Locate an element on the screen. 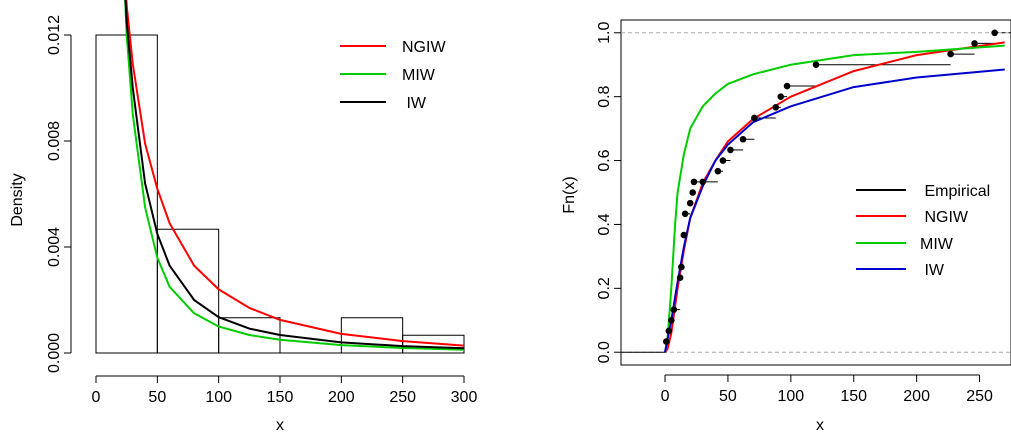 Image resolution: width=1011 pixels, height=437 pixels. histogram-legend: NGIW MIW IW is located at coordinates (393, 75).